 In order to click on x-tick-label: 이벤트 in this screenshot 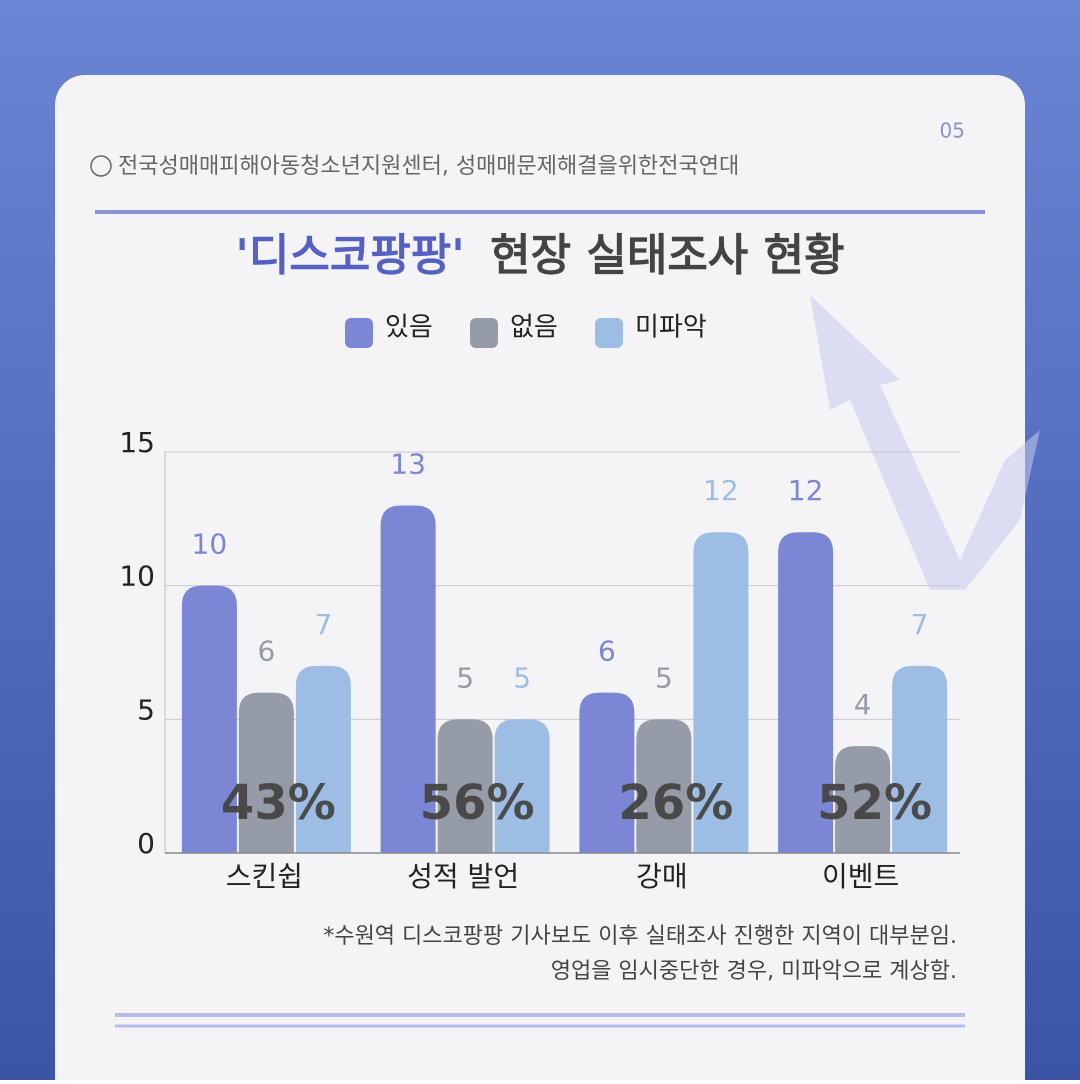, I will do `click(860, 876)`.